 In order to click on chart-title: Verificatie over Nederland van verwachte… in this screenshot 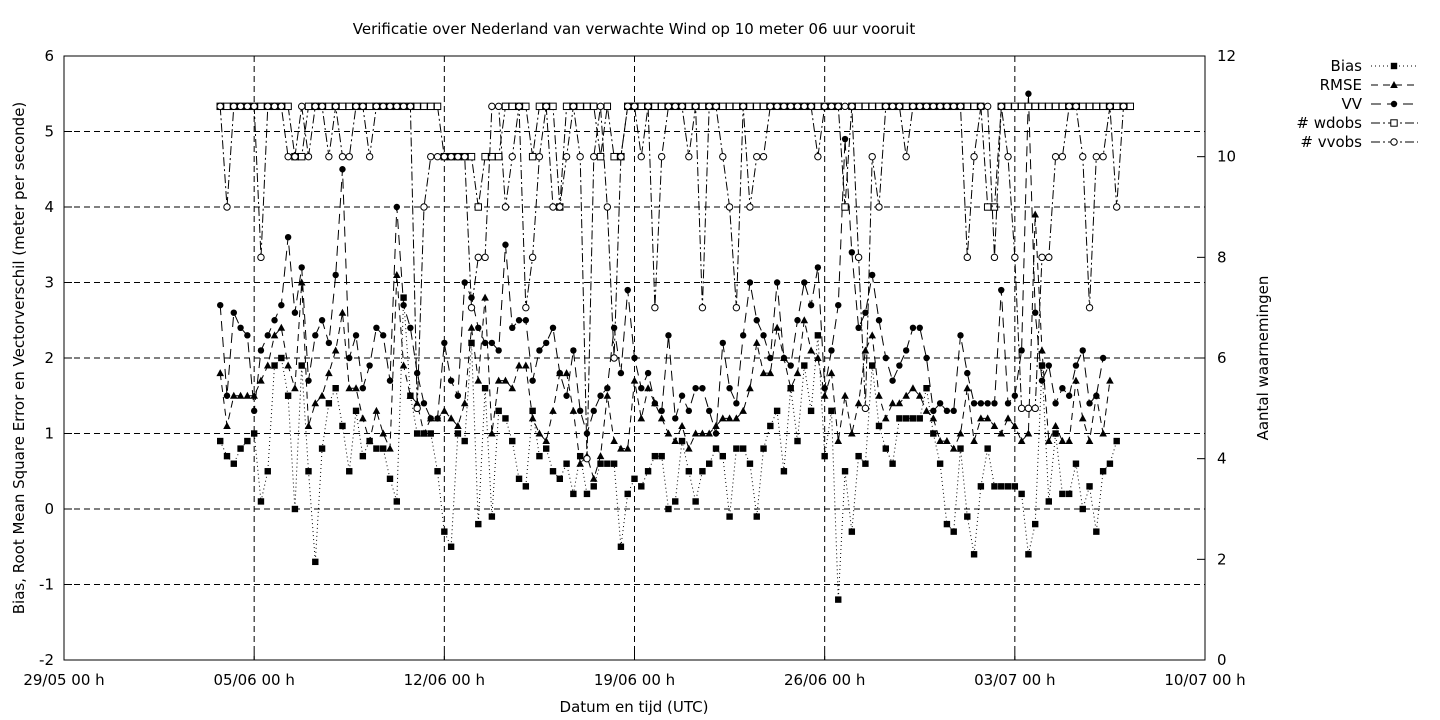, I will do `click(634, 29)`.